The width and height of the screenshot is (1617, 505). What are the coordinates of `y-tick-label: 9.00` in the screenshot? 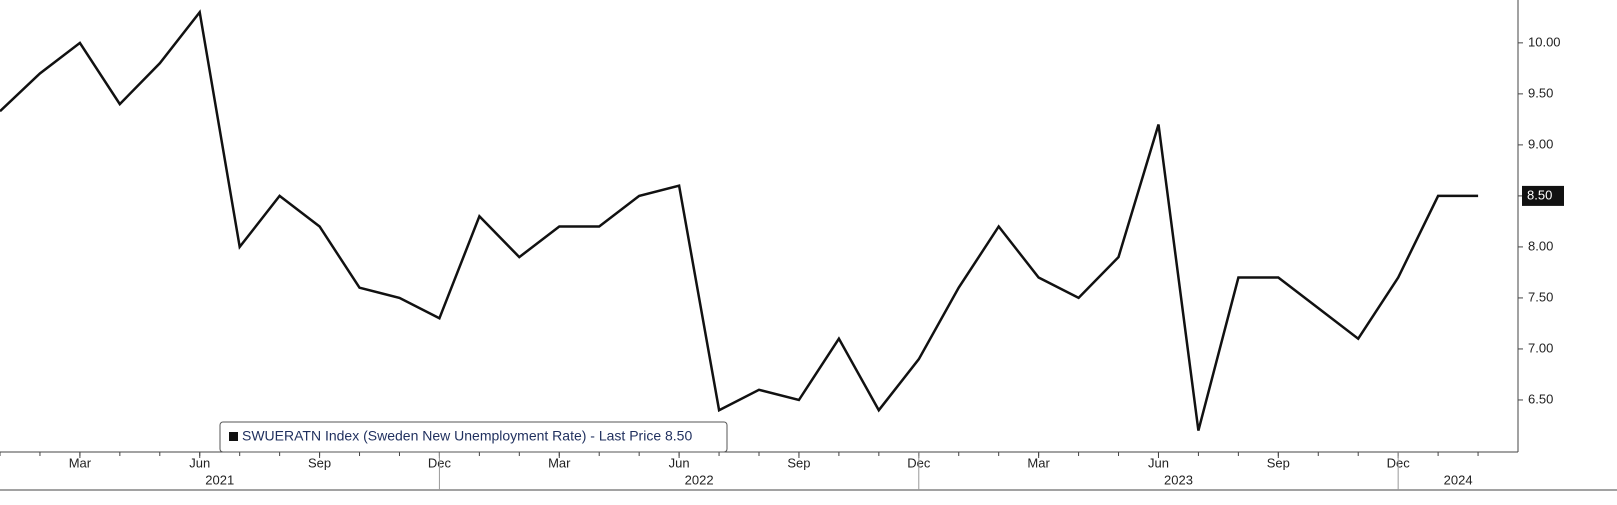 It's located at (1540, 143).